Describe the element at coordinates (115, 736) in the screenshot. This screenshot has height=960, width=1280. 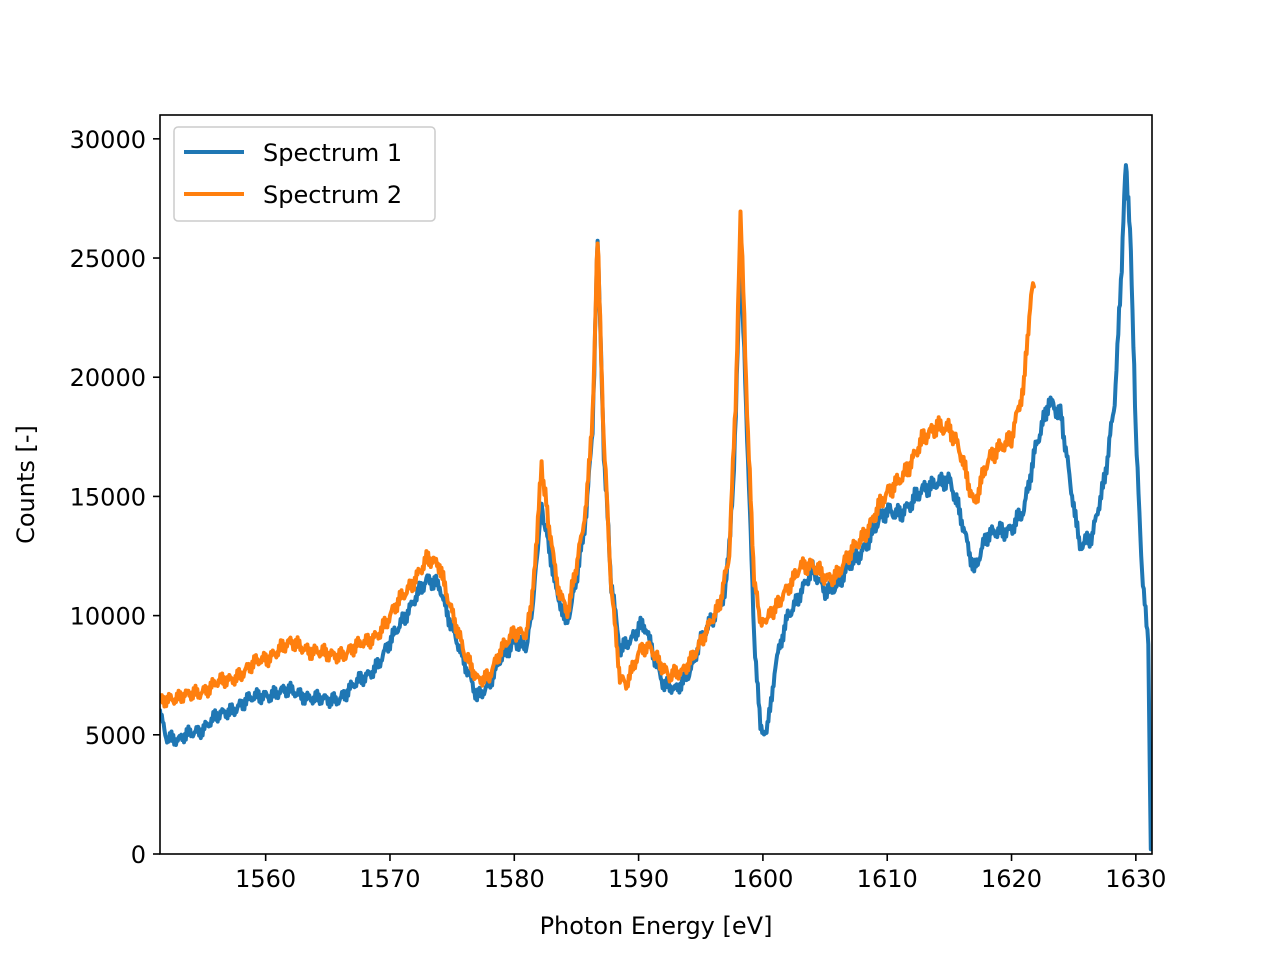
I see `y-tick-label: 5000` at that location.